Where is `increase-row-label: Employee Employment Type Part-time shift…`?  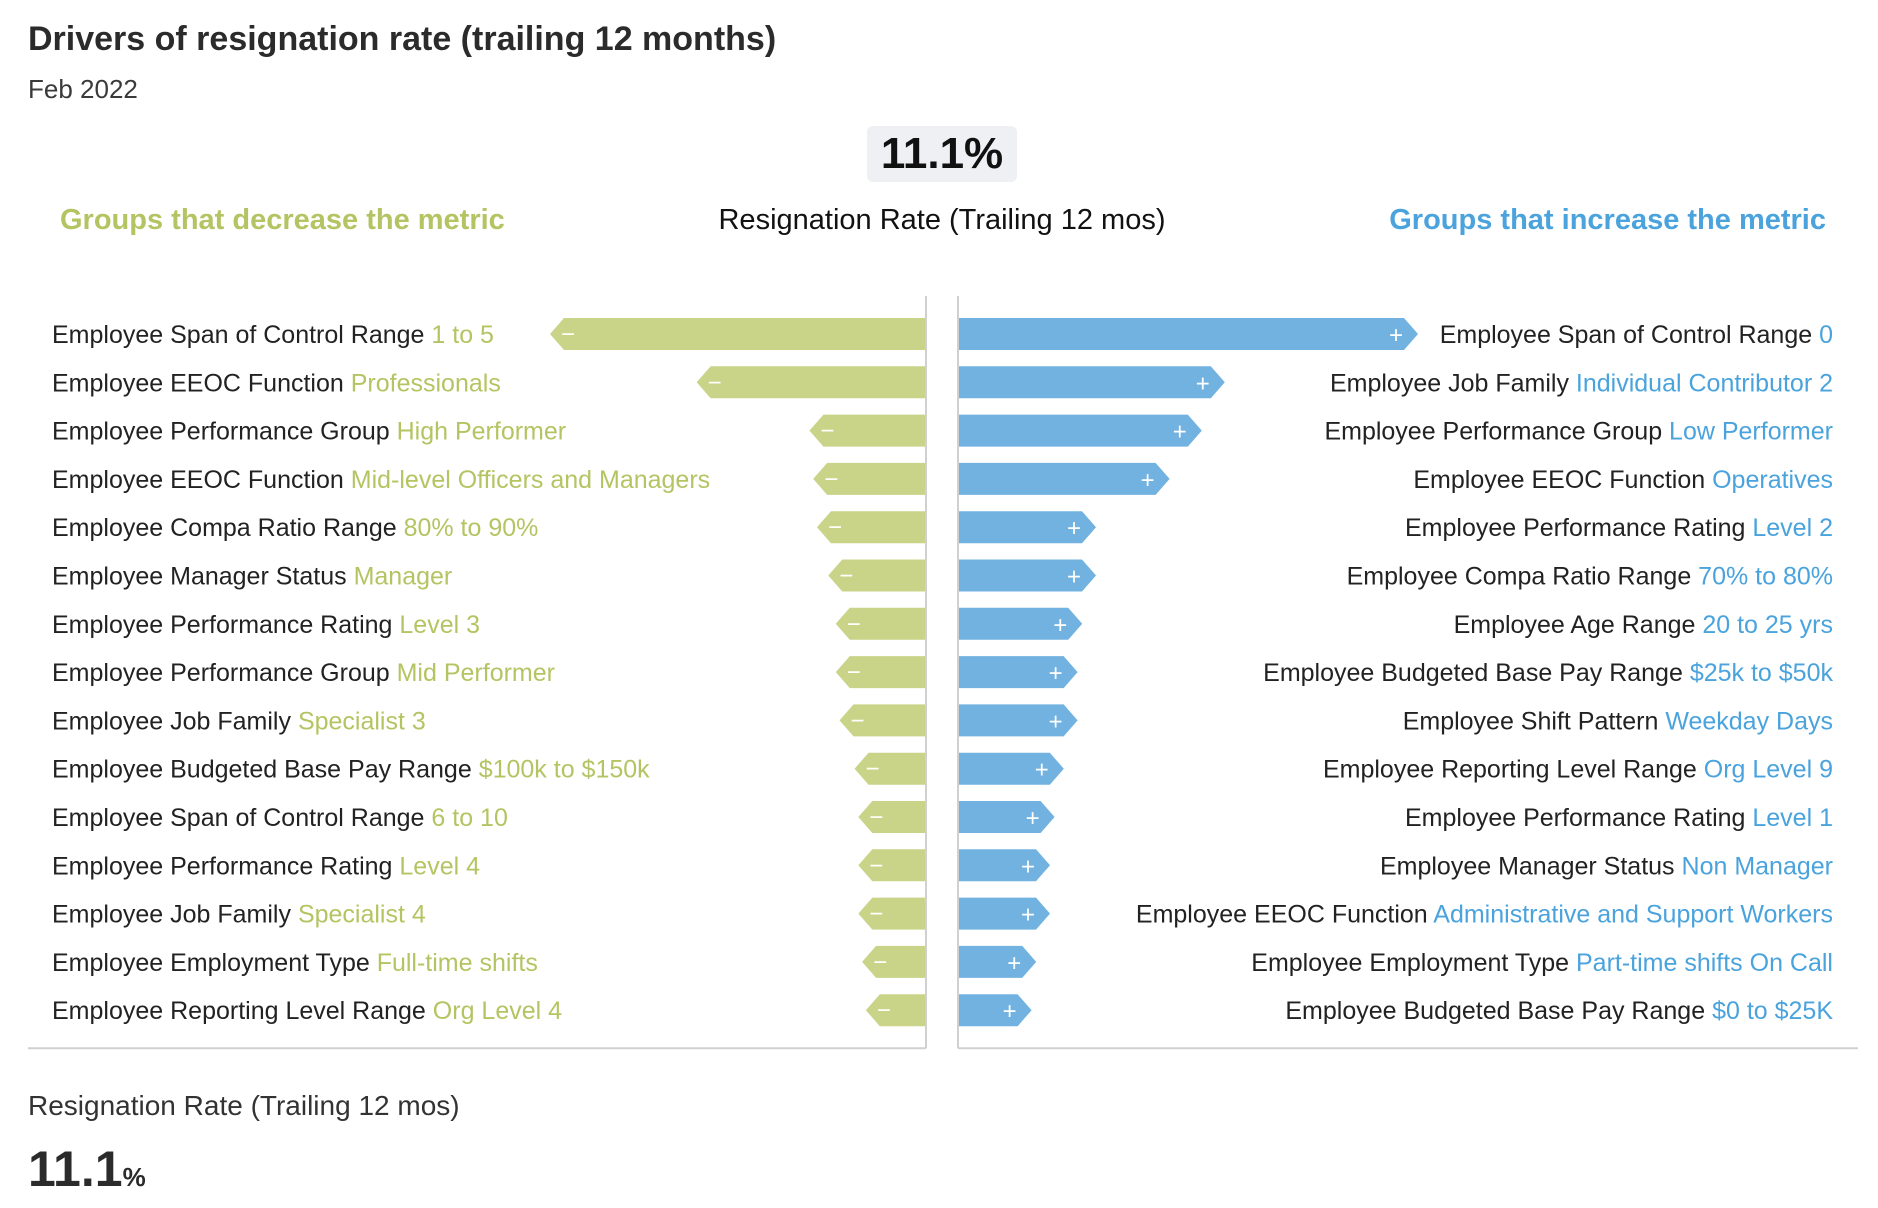
increase-row-label: Employee Employment Type Part-time shift… is located at coordinates (1542, 963).